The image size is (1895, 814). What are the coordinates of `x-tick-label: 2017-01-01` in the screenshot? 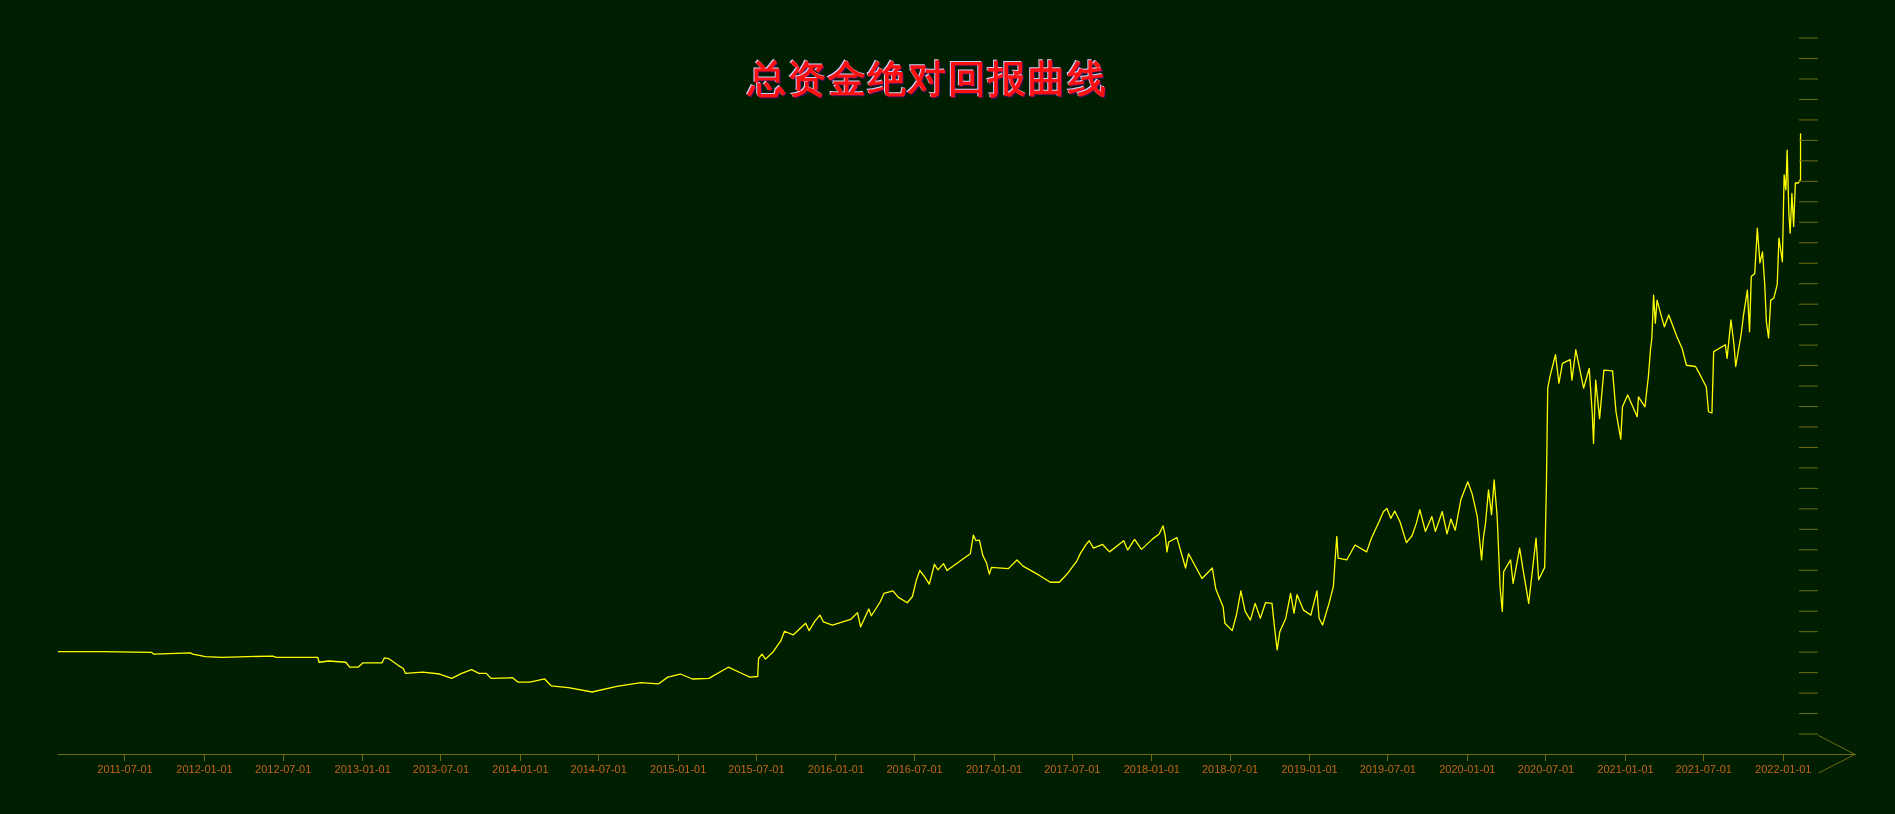 It's located at (994, 768).